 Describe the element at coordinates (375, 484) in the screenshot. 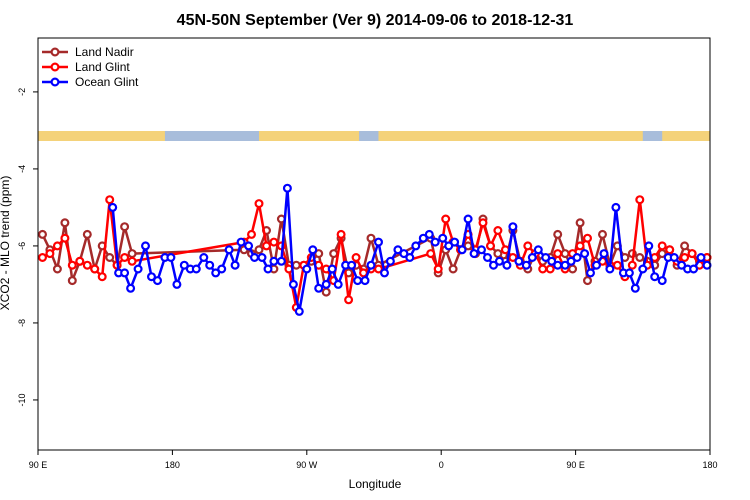

I see `x-axis-label: Longitude` at that location.